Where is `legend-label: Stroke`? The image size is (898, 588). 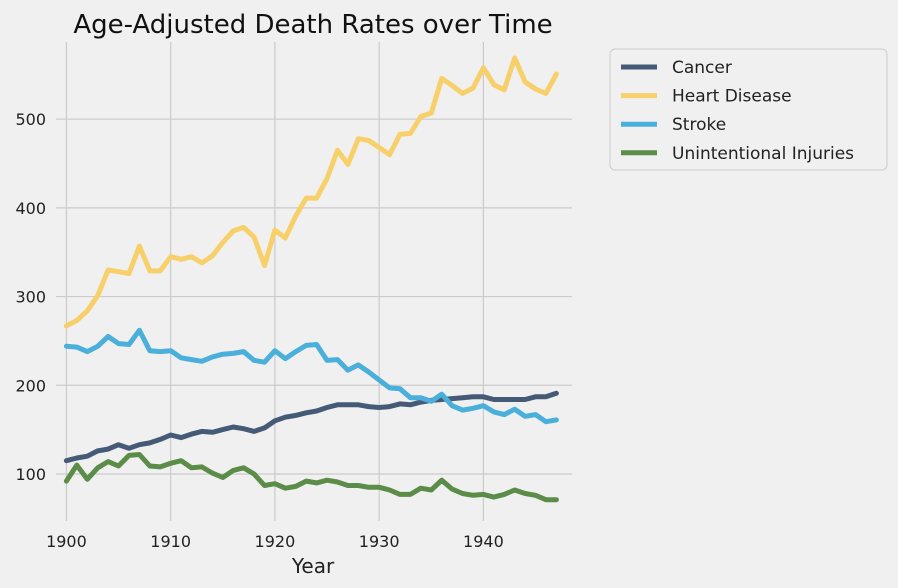
legend-label: Stroke is located at coordinates (699, 125).